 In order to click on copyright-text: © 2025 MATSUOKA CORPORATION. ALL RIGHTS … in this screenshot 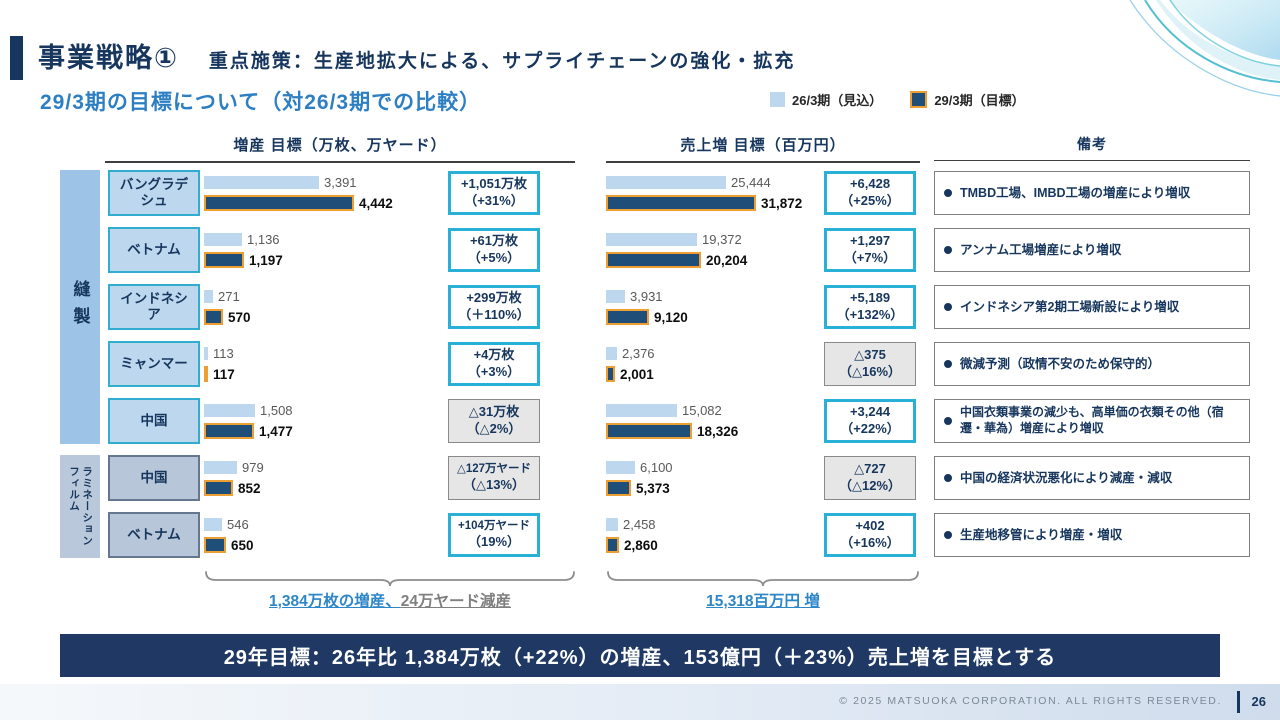, I will do `click(1030, 701)`.